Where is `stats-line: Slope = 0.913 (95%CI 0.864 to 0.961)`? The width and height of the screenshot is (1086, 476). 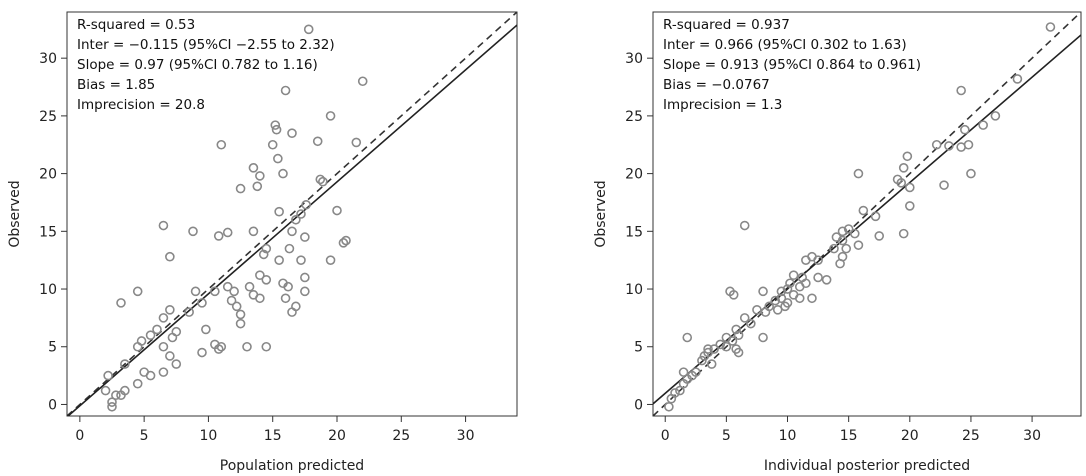 stats-line: Slope = 0.913 (95%CI 0.864 to 0.961) is located at coordinates (792, 65).